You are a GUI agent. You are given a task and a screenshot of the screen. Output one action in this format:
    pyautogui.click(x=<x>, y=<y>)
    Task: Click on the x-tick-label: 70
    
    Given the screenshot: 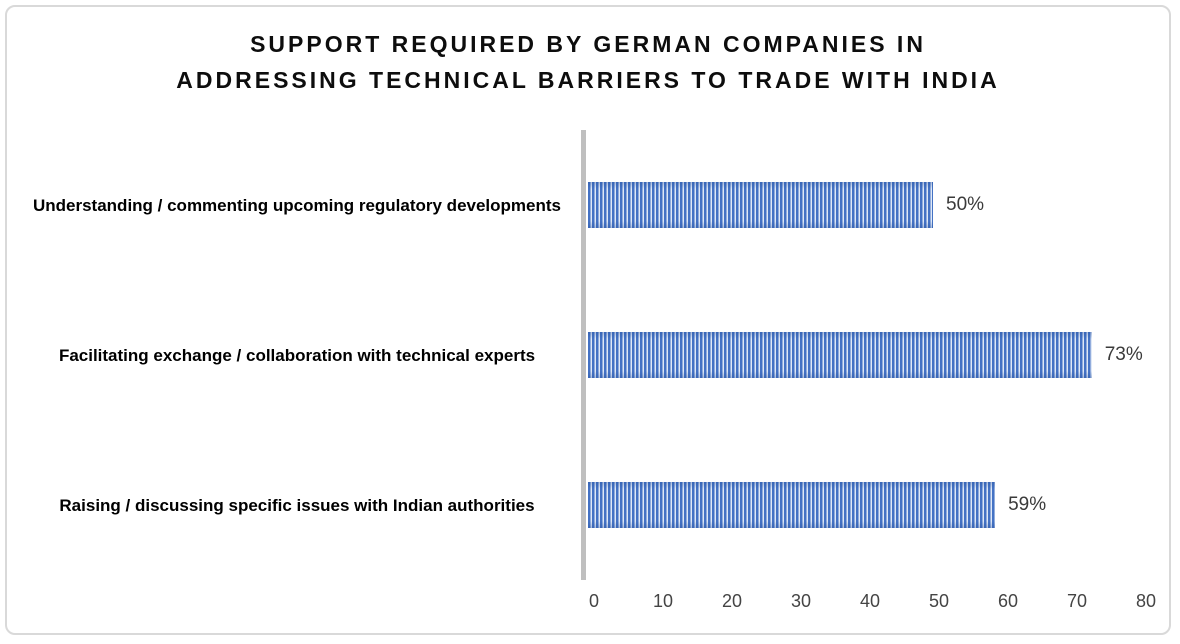 What is the action you would take?
    pyautogui.click(x=1077, y=601)
    